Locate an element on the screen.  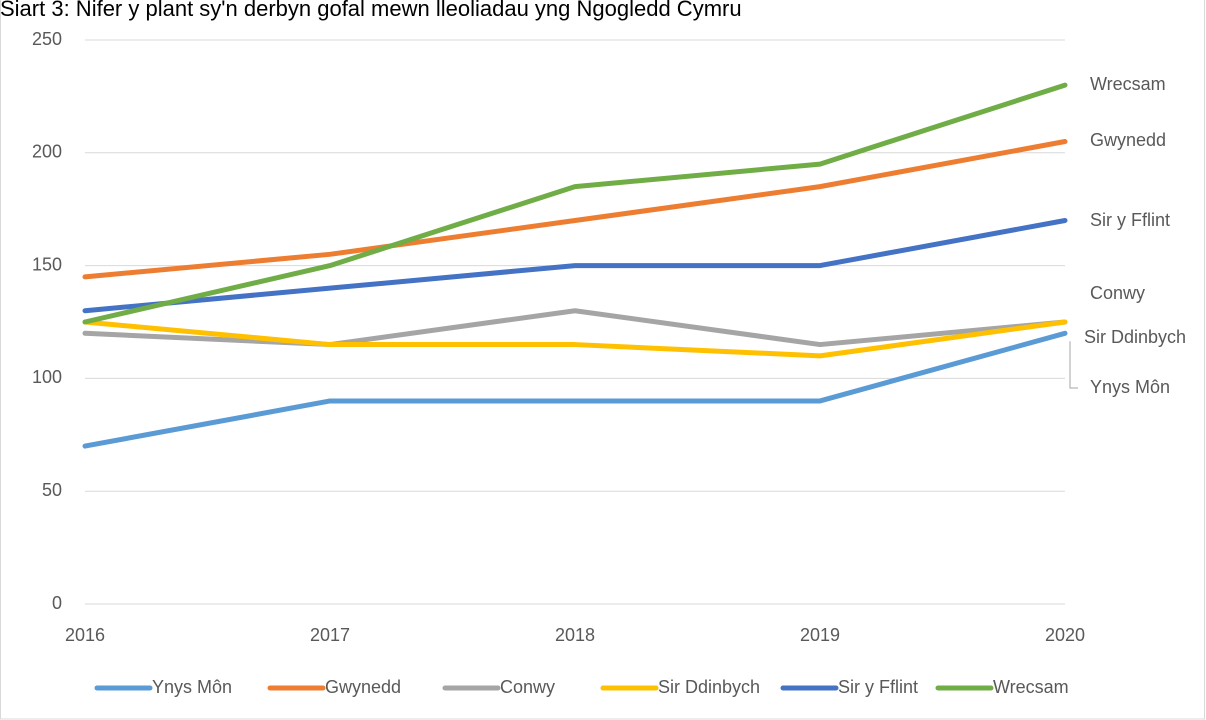
end-label: Sir Ddinbych is located at coordinates (1135, 337).